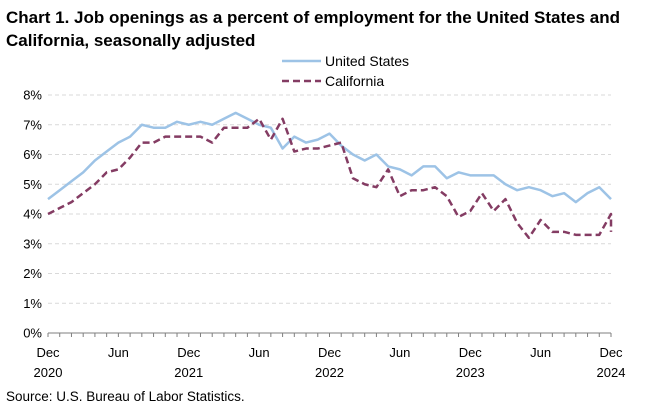 This screenshot has width=647, height=412. What do you see at coordinates (32, 184) in the screenshot?
I see `y-tick-label: 5%` at bounding box center [32, 184].